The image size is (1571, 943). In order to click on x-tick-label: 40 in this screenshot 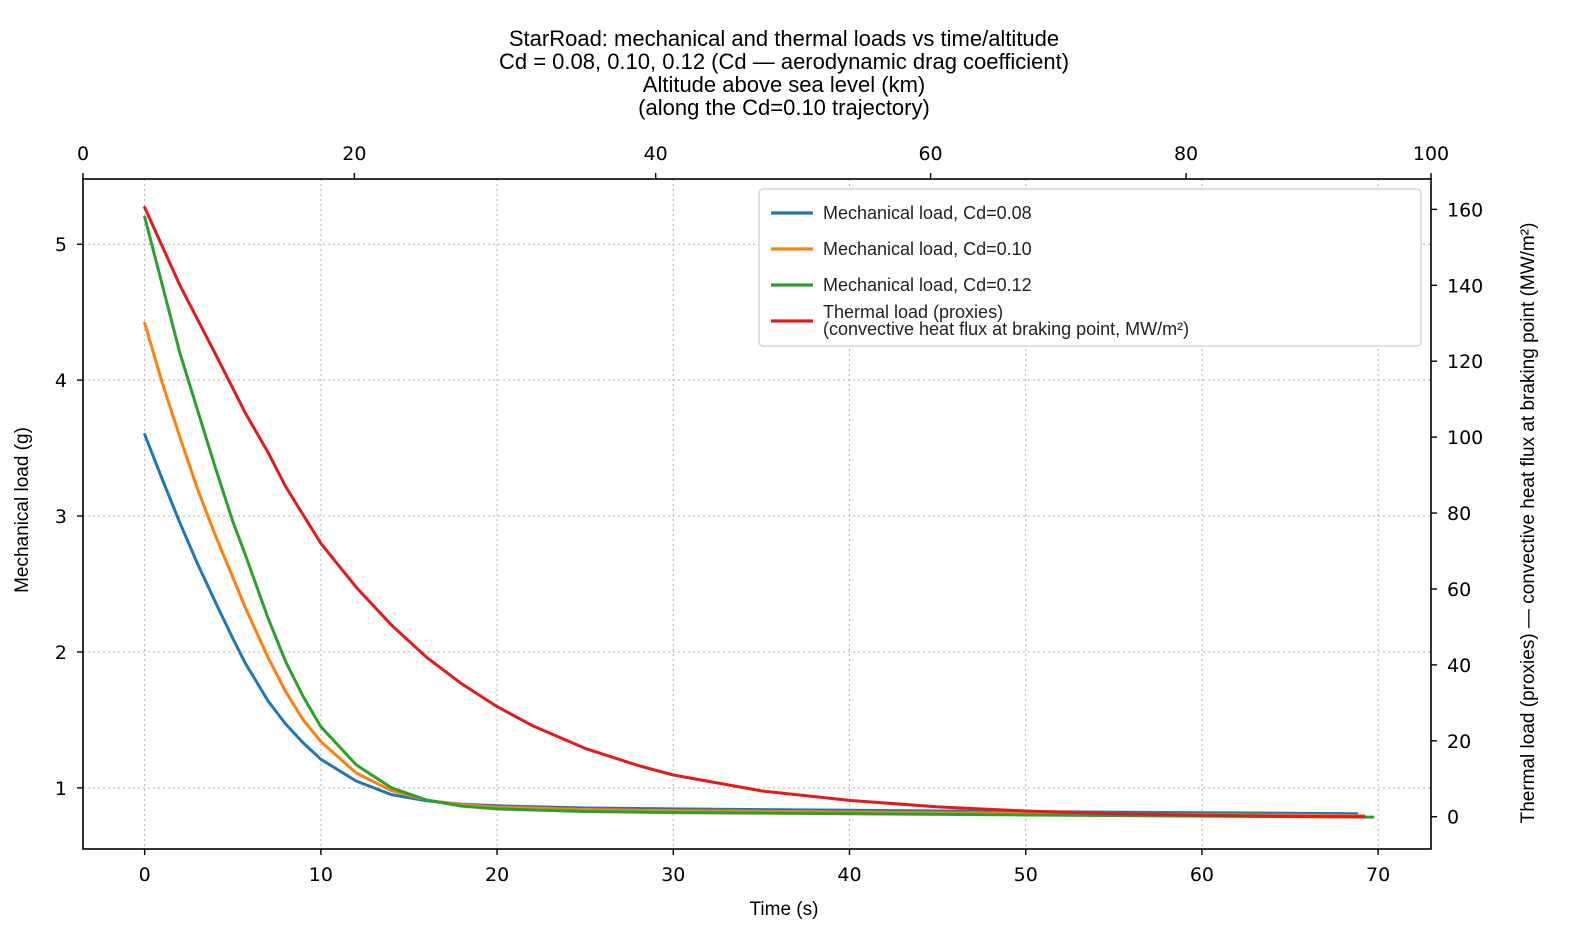, I will do `click(849, 875)`.